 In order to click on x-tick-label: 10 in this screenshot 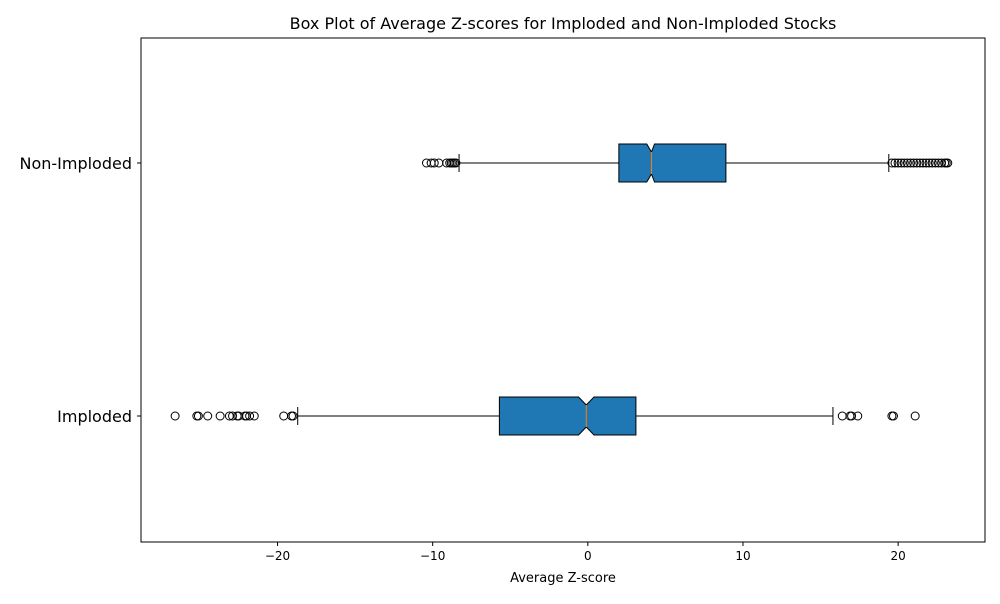, I will do `click(742, 556)`.